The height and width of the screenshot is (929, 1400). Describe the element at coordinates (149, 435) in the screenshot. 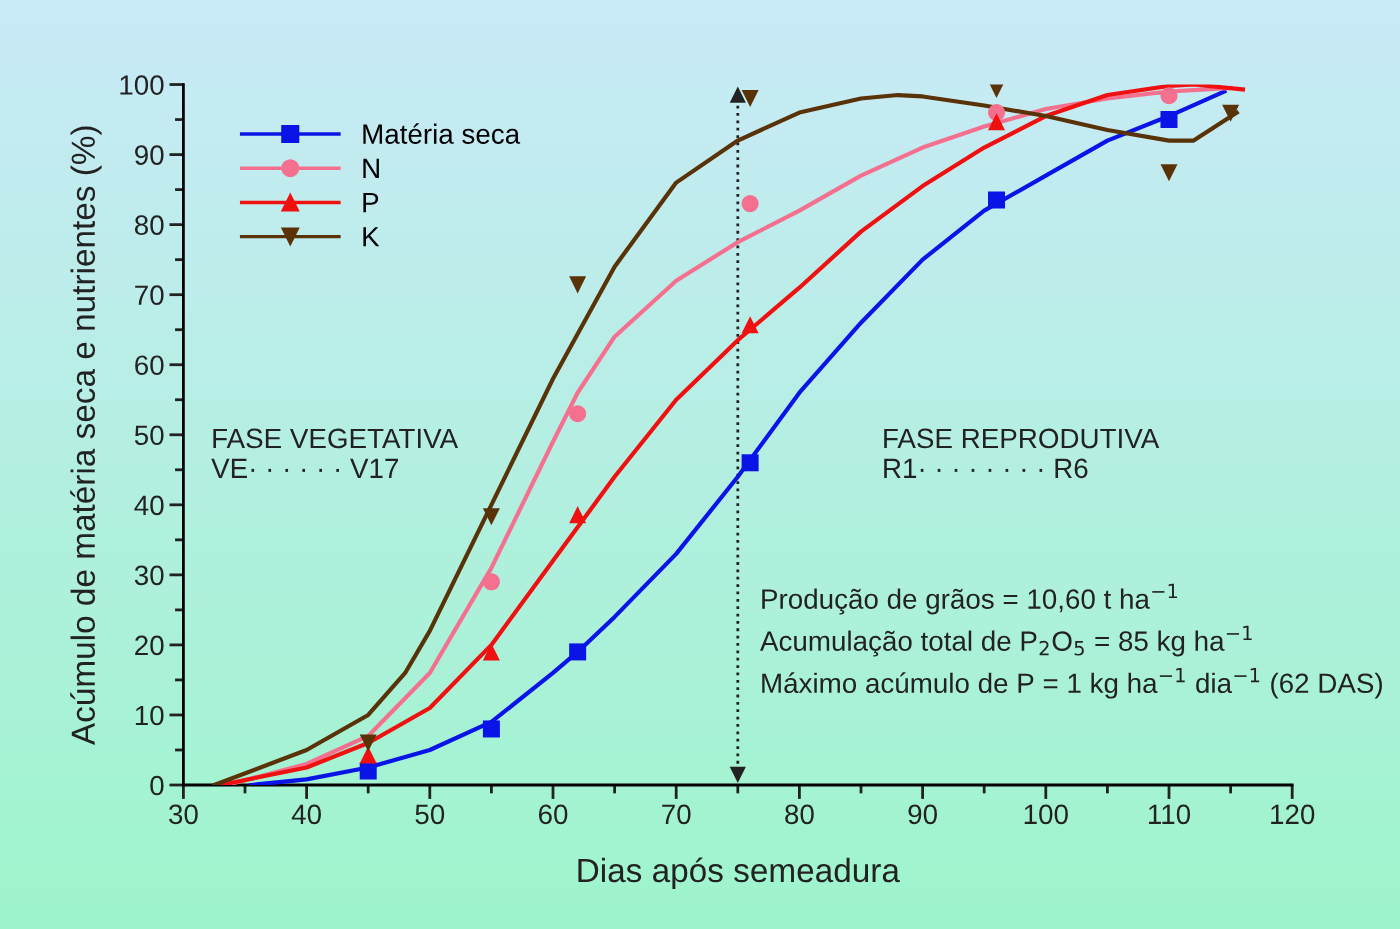

I see `y-tick-label: 50` at that location.